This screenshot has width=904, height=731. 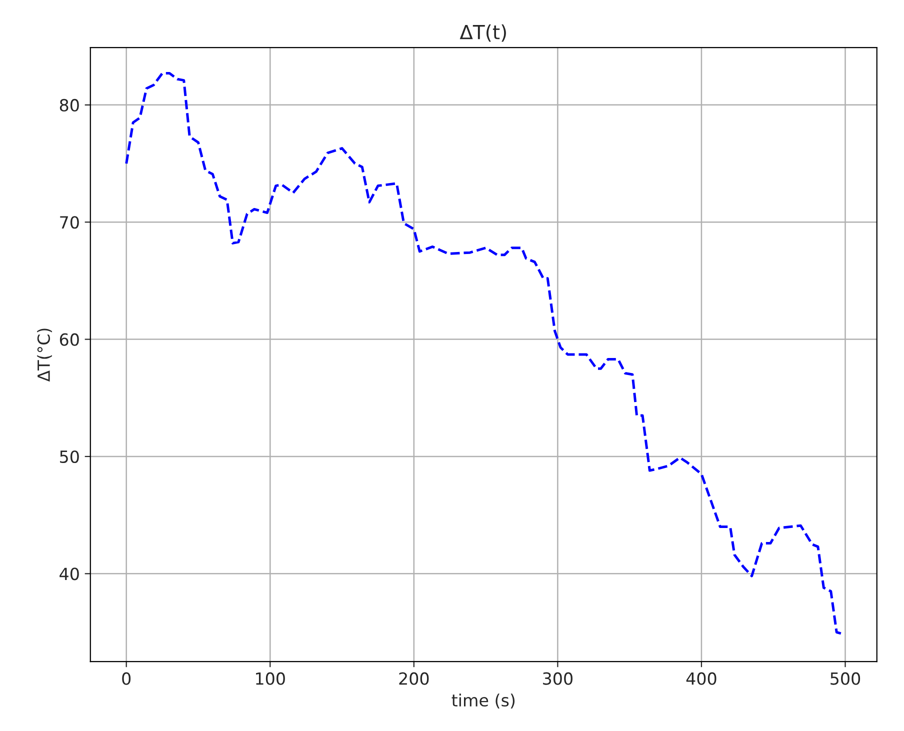 I want to click on y-axis-title: ΔT(°C), so click(x=44, y=355).